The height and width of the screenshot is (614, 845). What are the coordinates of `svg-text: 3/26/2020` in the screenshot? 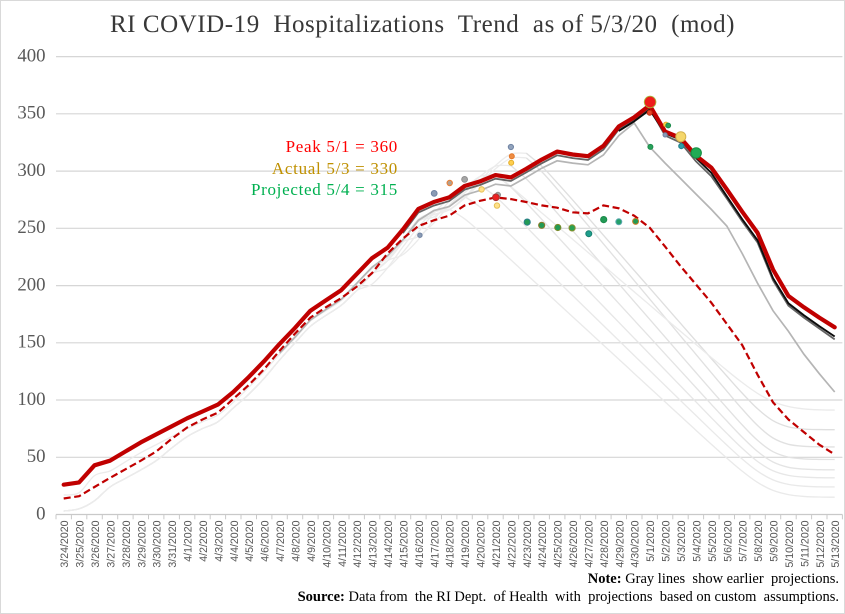 It's located at (96, 543).